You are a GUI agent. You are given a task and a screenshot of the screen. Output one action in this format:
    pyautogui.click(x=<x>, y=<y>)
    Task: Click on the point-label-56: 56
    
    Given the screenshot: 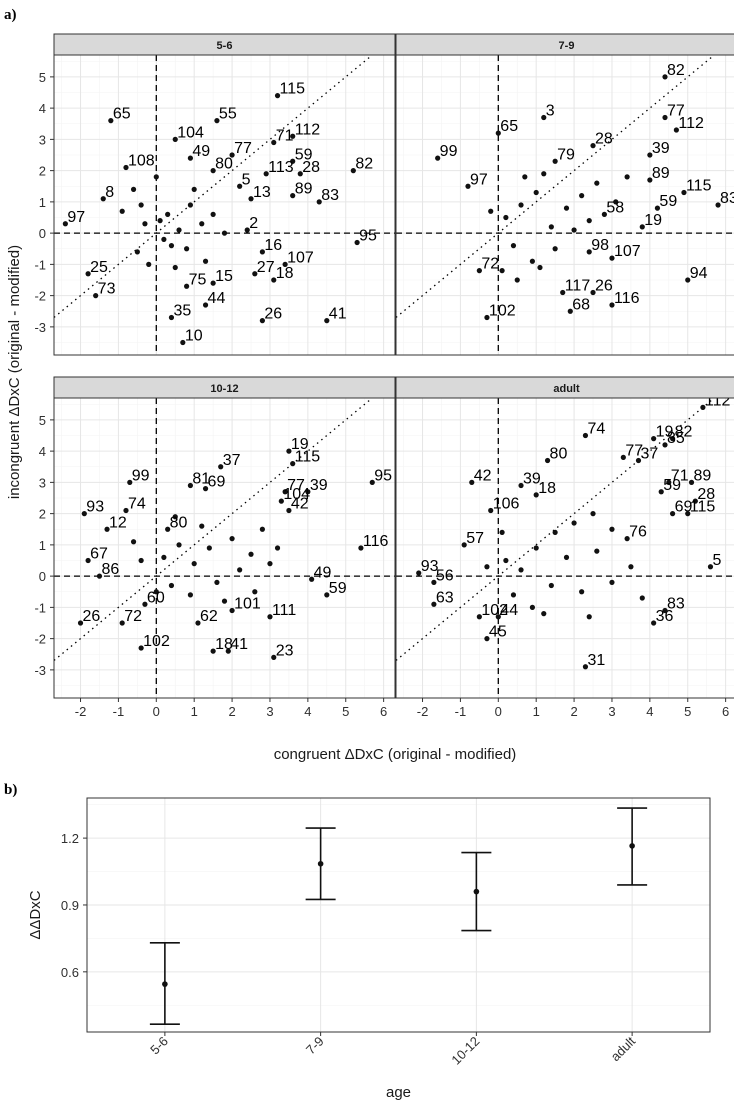 What is the action you would take?
    pyautogui.click(x=445, y=575)
    